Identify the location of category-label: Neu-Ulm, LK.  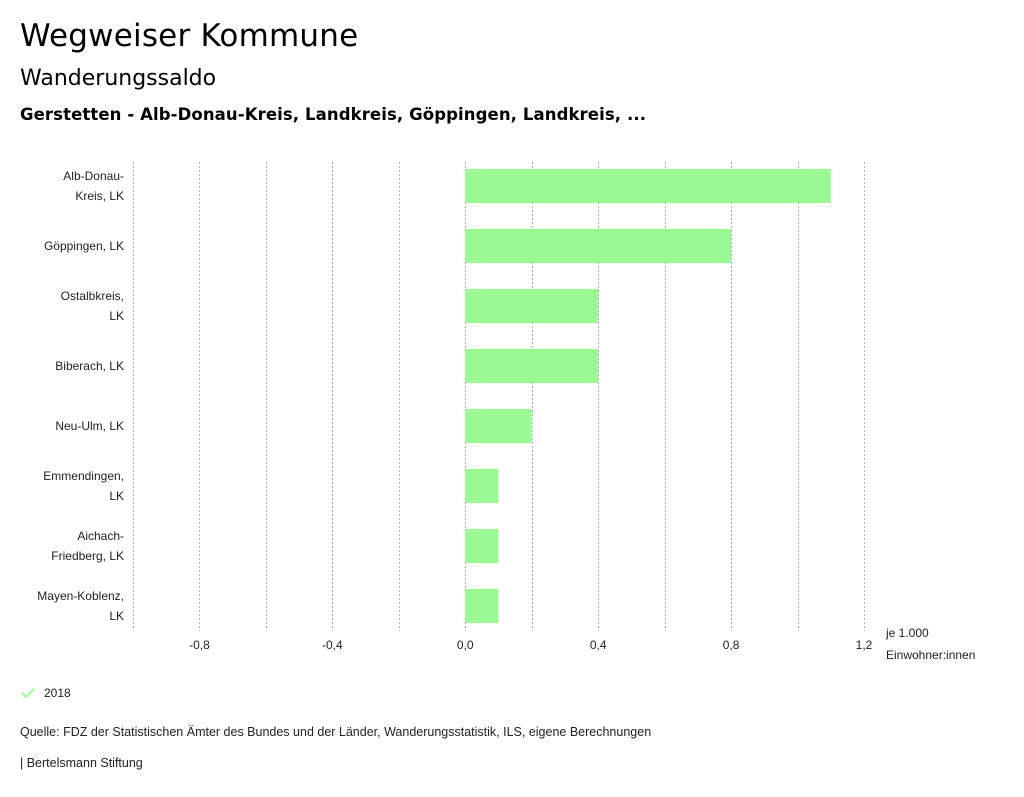
(89, 426).